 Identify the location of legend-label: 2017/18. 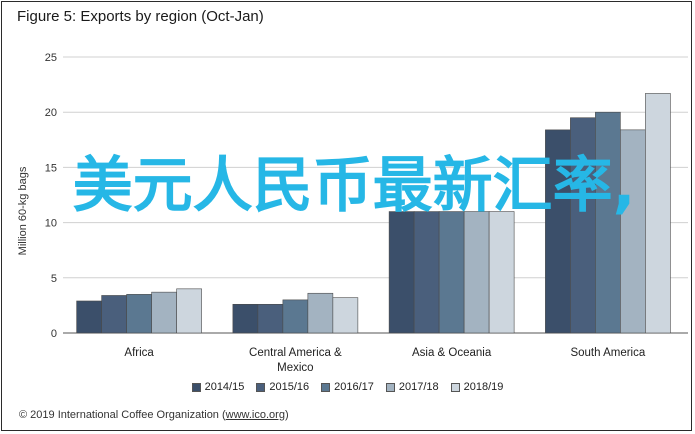
(418, 387).